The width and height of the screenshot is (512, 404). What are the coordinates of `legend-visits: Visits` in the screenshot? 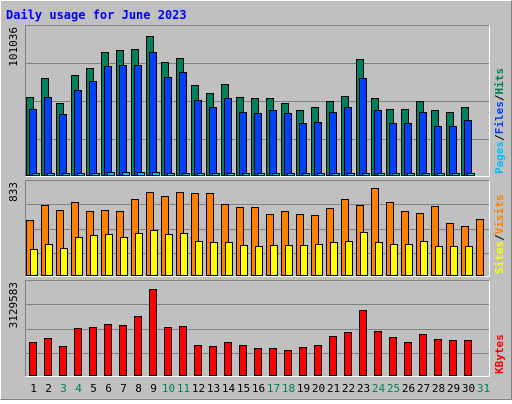 It's located at (499, 215).